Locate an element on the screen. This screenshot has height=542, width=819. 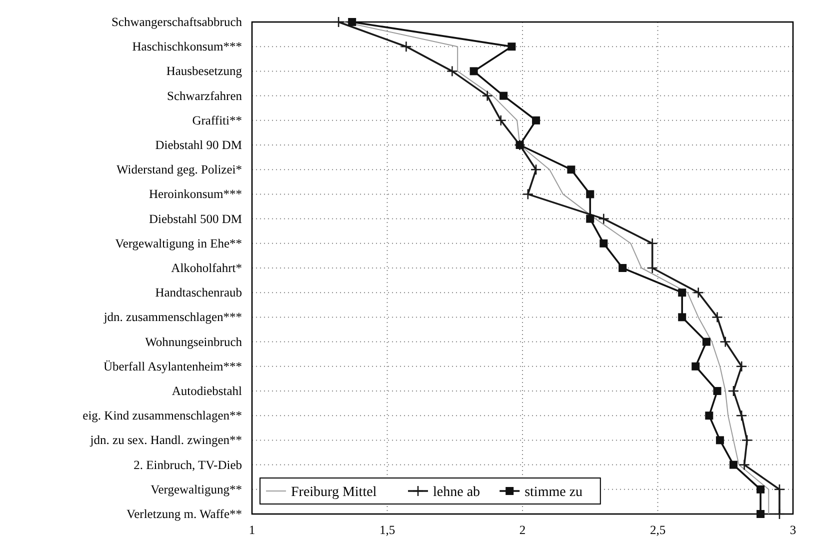
legend-label: stimme zu is located at coordinates (553, 492).